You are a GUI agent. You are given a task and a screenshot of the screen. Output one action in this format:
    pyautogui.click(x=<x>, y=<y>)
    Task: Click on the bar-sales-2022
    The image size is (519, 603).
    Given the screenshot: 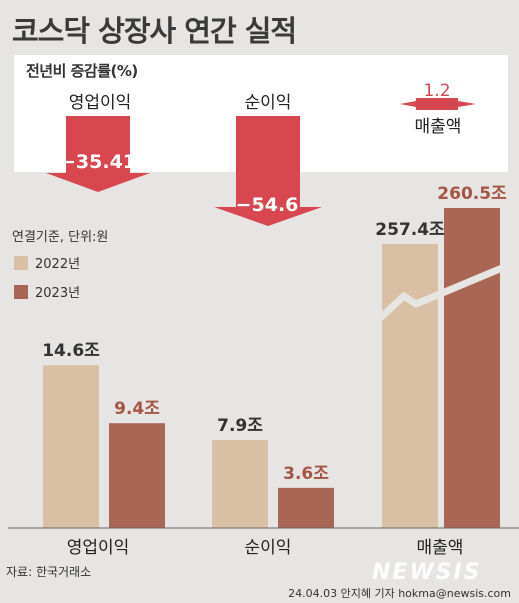 What is the action you would take?
    pyautogui.click(x=410, y=386)
    